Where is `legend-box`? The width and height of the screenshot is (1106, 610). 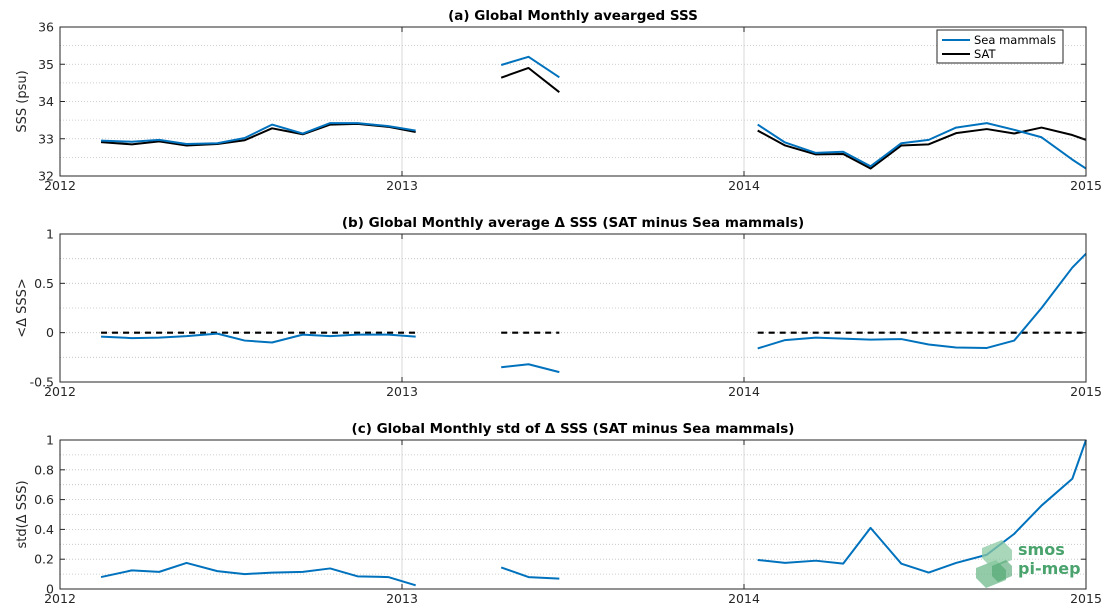 legend-box is located at coordinates (1000, 46).